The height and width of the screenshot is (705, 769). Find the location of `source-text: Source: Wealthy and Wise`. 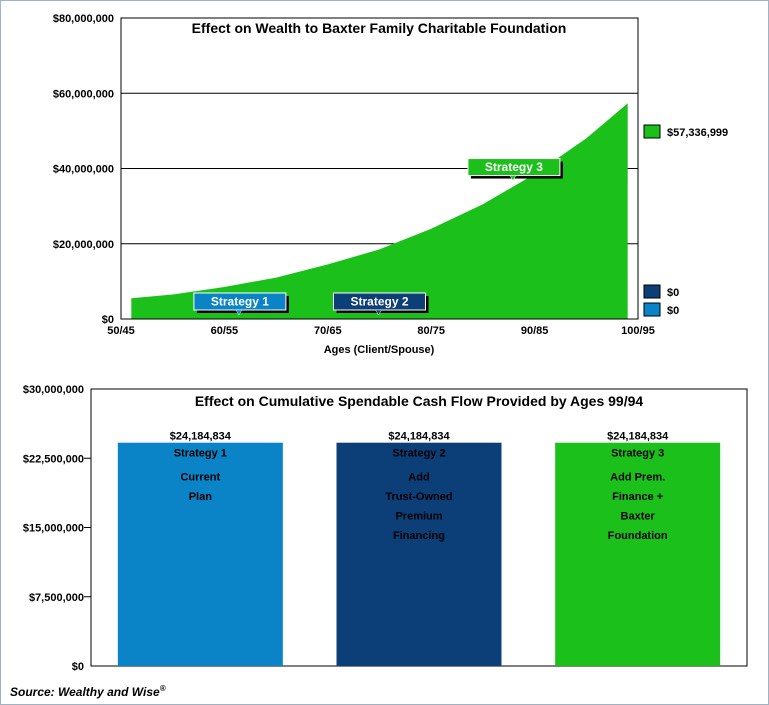

source-text: Source: Wealthy and Wise is located at coordinates (85, 692).